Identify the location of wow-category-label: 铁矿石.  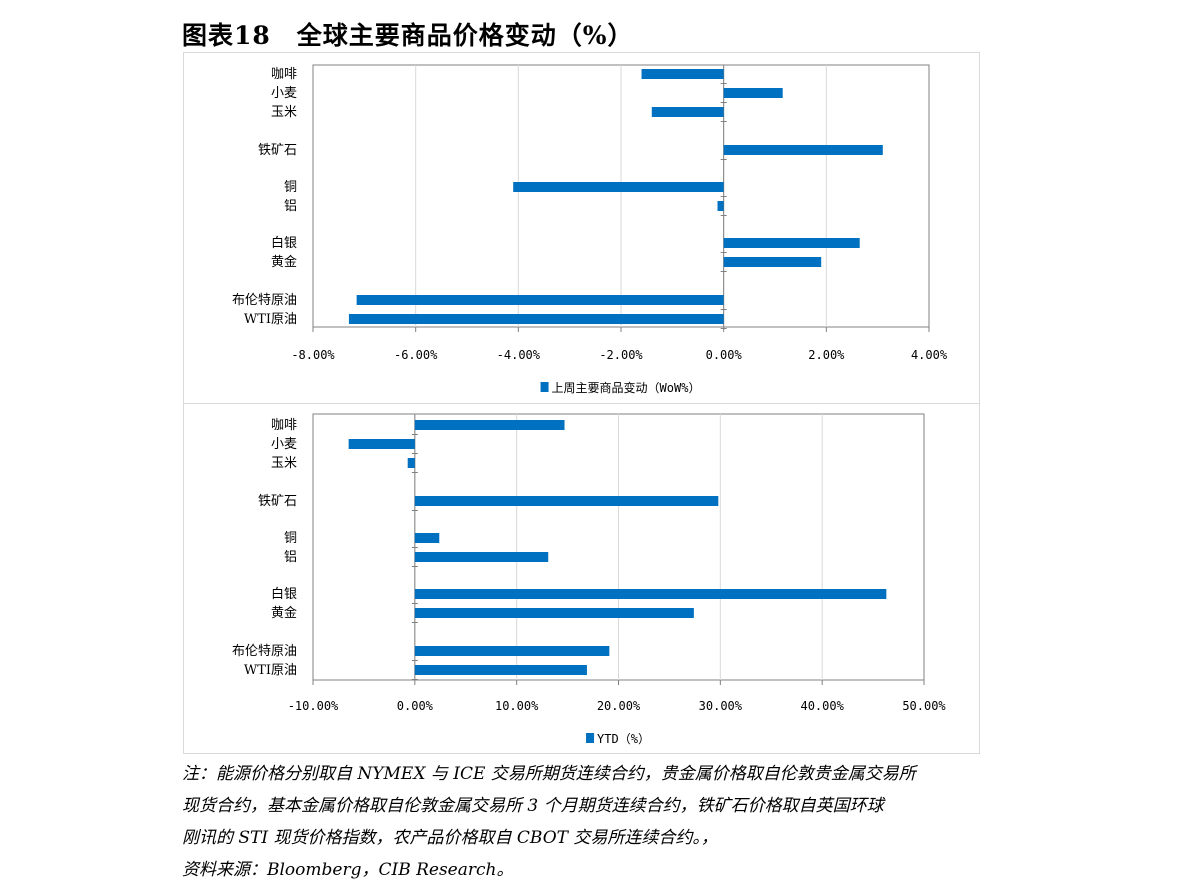
(277, 150).